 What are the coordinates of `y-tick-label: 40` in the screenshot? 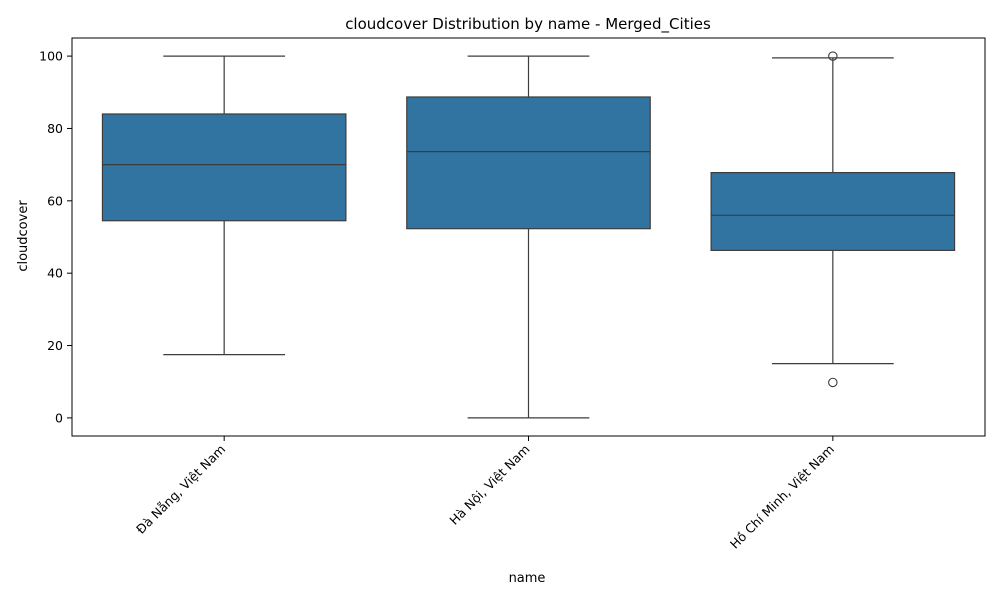 It's located at (55, 273).